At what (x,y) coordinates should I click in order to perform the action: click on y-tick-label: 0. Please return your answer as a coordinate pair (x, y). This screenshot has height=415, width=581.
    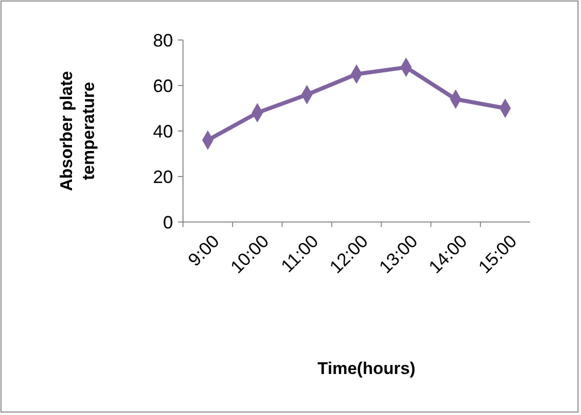
    Looking at the image, I should click on (167, 222).